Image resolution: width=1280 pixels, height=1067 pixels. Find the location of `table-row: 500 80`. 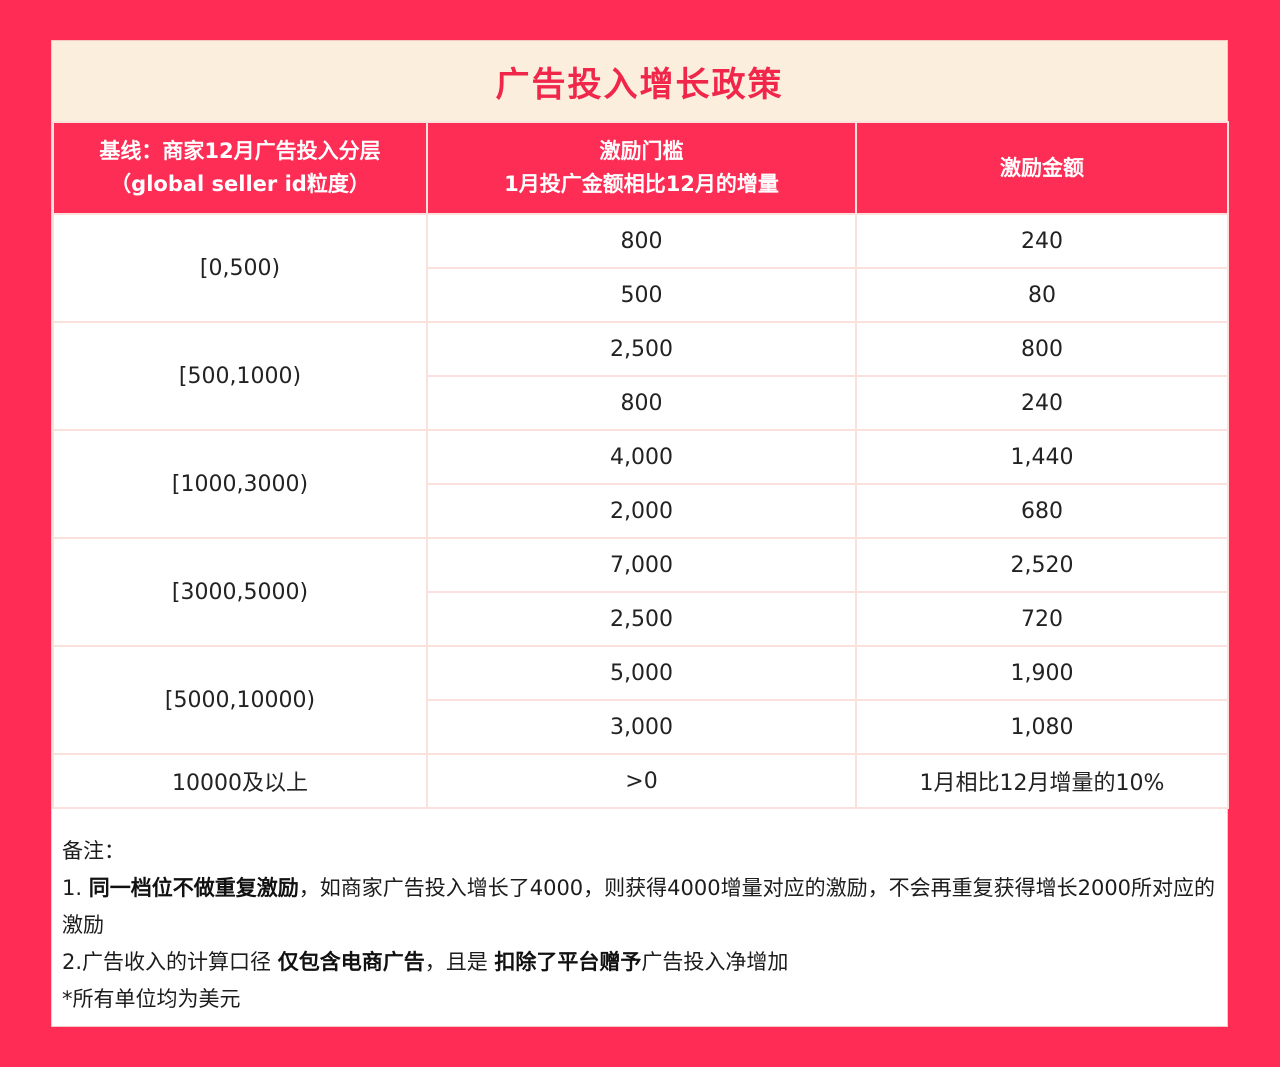

table-row: 500 80 is located at coordinates (641, 295).